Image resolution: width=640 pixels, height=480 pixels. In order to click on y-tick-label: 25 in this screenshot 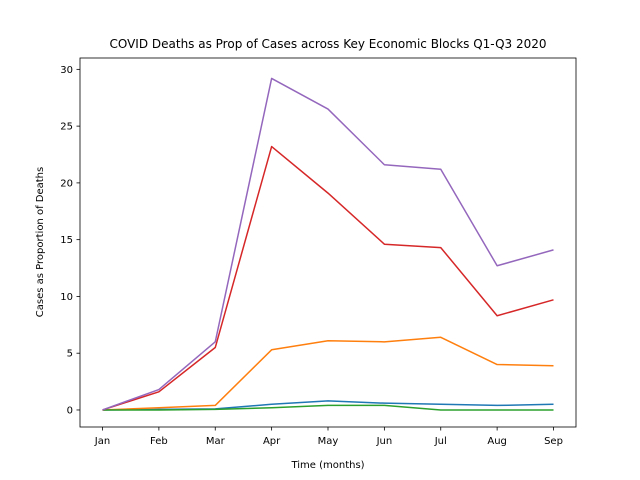, I will do `click(66, 127)`.